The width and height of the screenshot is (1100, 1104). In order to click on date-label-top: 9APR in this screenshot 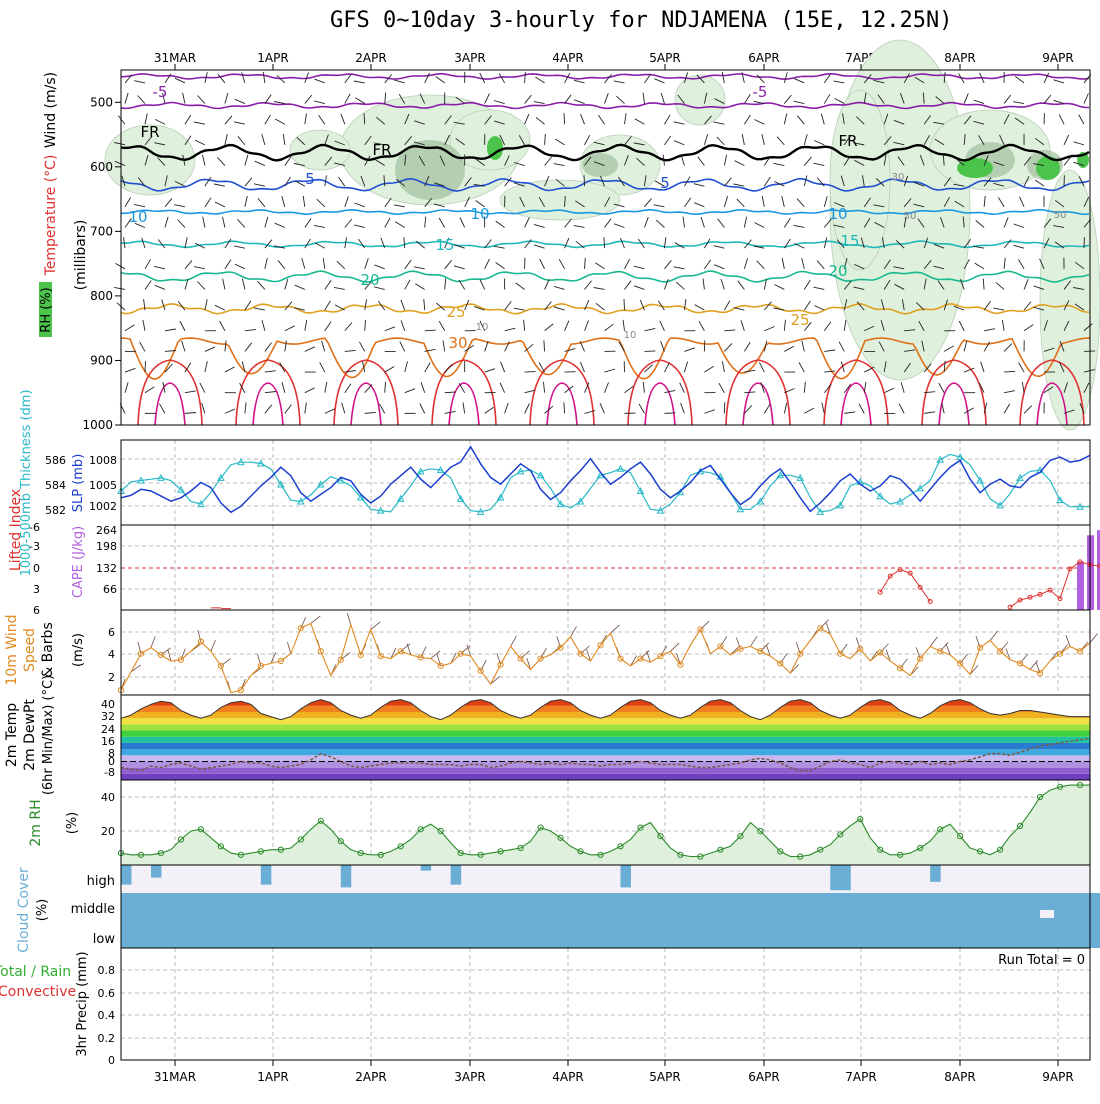, I will do `click(1057, 58)`.